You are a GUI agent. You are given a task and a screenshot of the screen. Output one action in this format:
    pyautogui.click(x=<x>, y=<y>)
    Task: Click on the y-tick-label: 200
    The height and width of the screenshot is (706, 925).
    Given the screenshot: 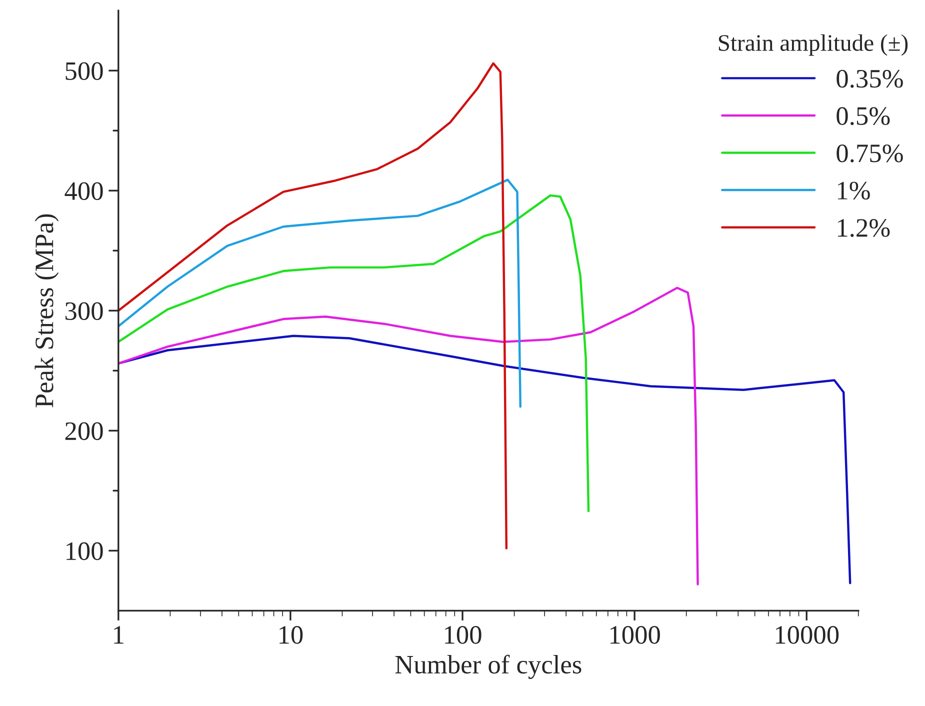 What is the action you would take?
    pyautogui.click(x=84, y=431)
    